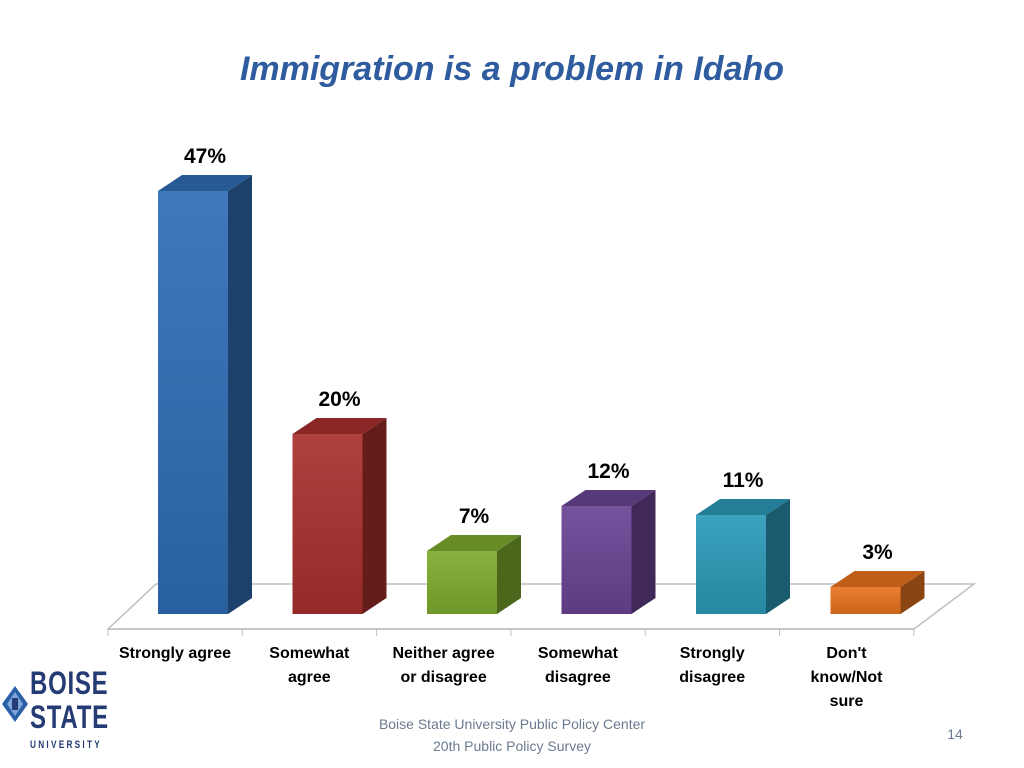 This screenshot has height=768, width=1024. Describe the element at coordinates (712, 665) in the screenshot. I see `category-label-4: Strongly disagree` at that location.